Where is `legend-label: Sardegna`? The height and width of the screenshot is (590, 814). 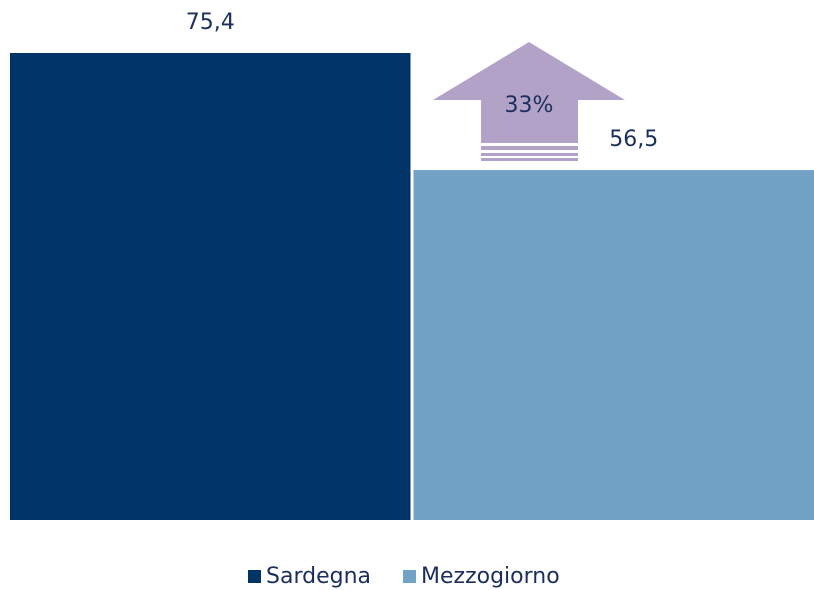
legend-label: Sardegna is located at coordinates (318, 576).